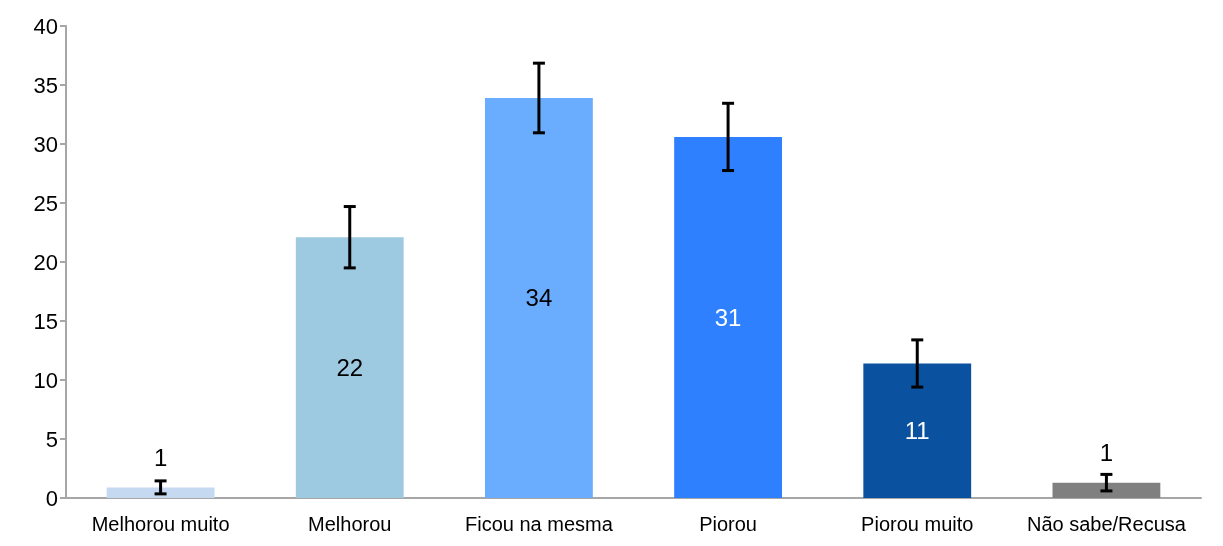 The height and width of the screenshot is (546, 1223). I want to click on data-label: 31, so click(728, 317).